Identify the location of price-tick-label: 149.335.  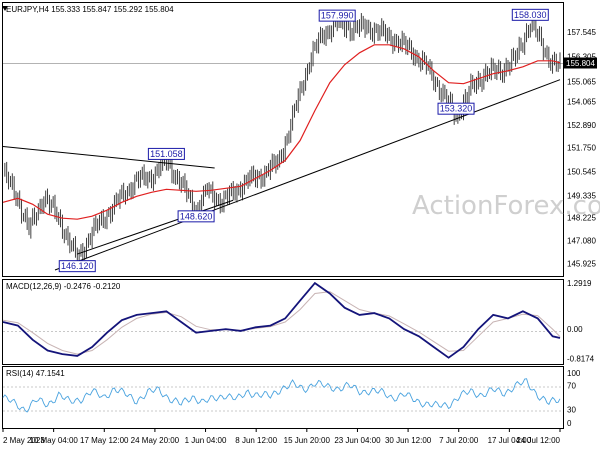
(581, 196).